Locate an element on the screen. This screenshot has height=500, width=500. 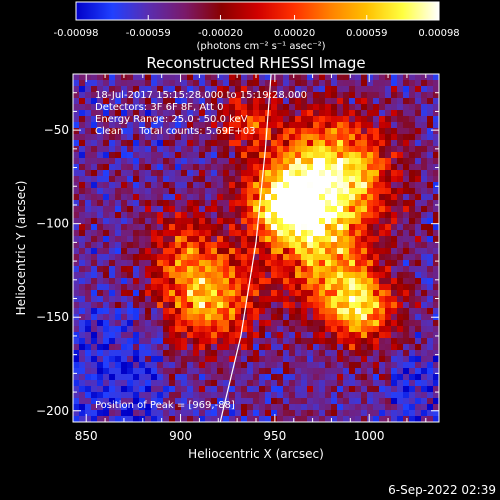
x-tick-label: 850 is located at coordinates (86, 436).